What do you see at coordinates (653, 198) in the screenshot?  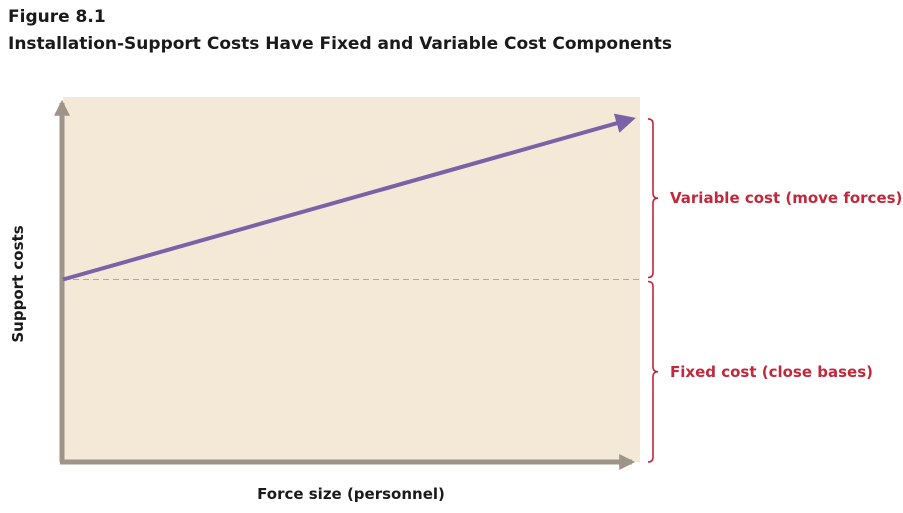 I see `variable-cost-brace` at bounding box center [653, 198].